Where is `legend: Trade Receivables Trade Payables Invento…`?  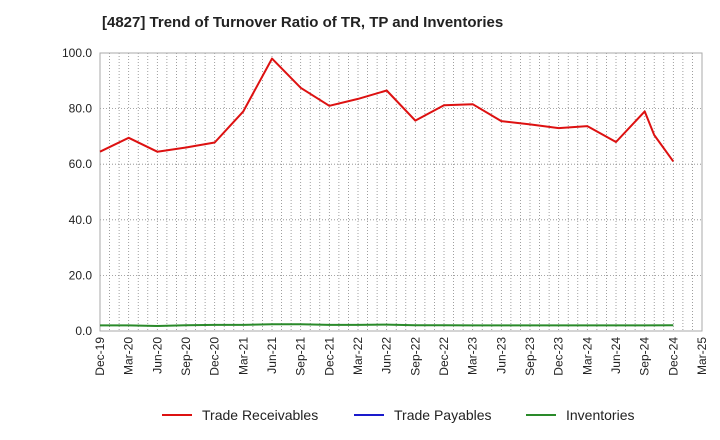 legend: Trade Receivables Trade Payables Invento… is located at coordinates (360, 415).